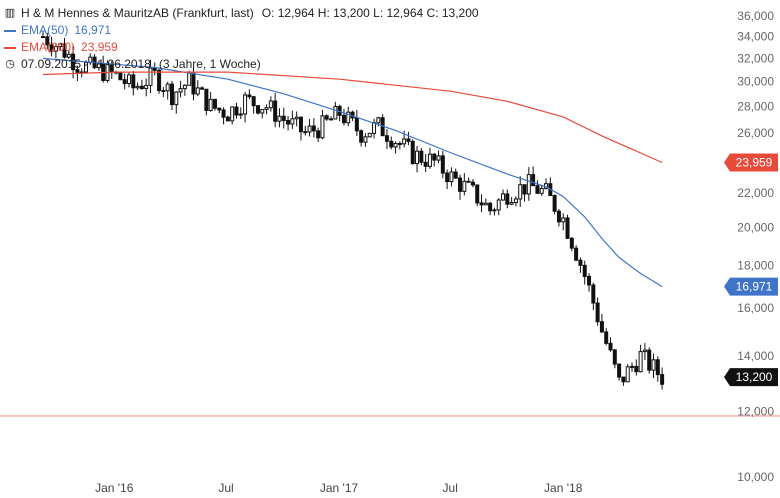 This screenshot has width=780, height=498. I want to click on ema200-label: EMA(200), so click(48, 47).